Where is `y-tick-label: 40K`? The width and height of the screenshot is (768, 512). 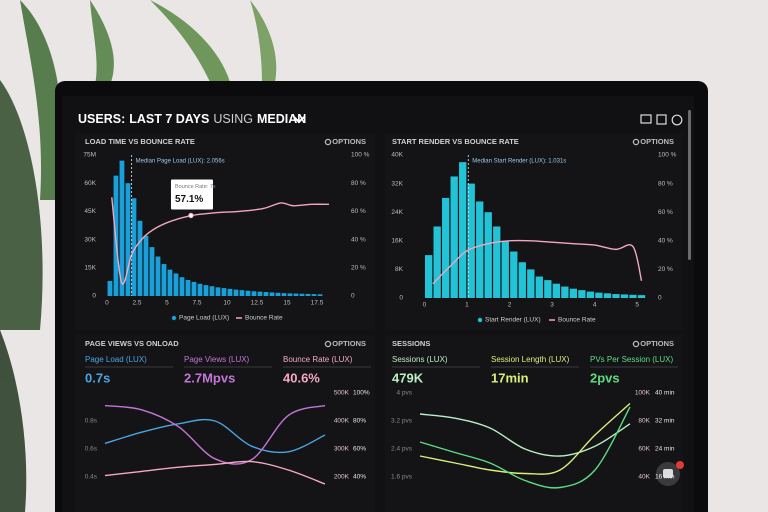 y-tick-label: 40K is located at coordinates (397, 155).